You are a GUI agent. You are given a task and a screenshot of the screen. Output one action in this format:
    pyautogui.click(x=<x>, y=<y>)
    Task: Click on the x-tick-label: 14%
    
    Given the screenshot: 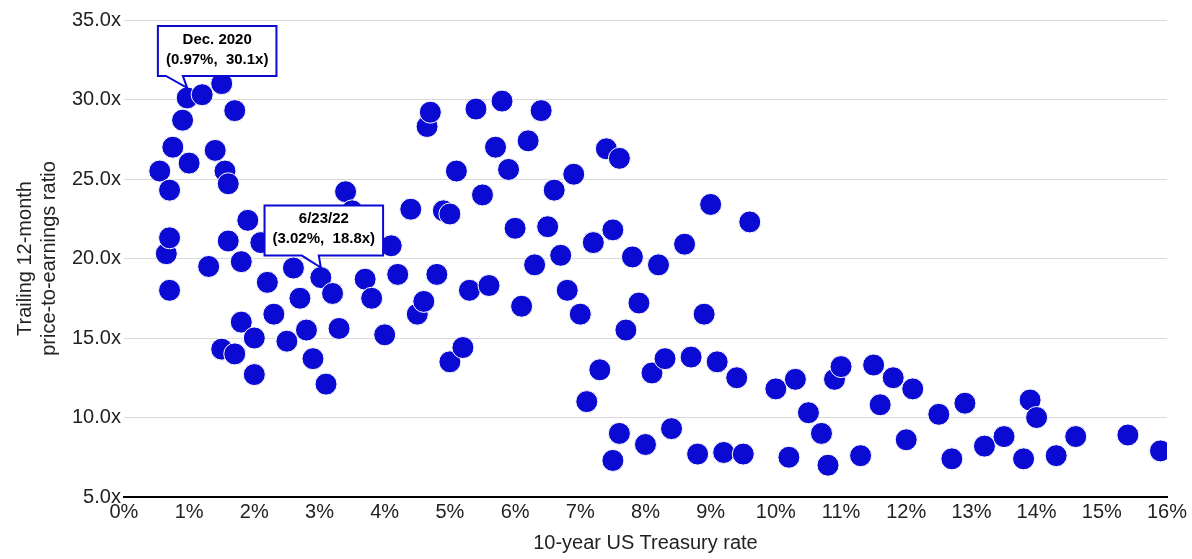 What is the action you would take?
    pyautogui.click(x=1036, y=510)
    